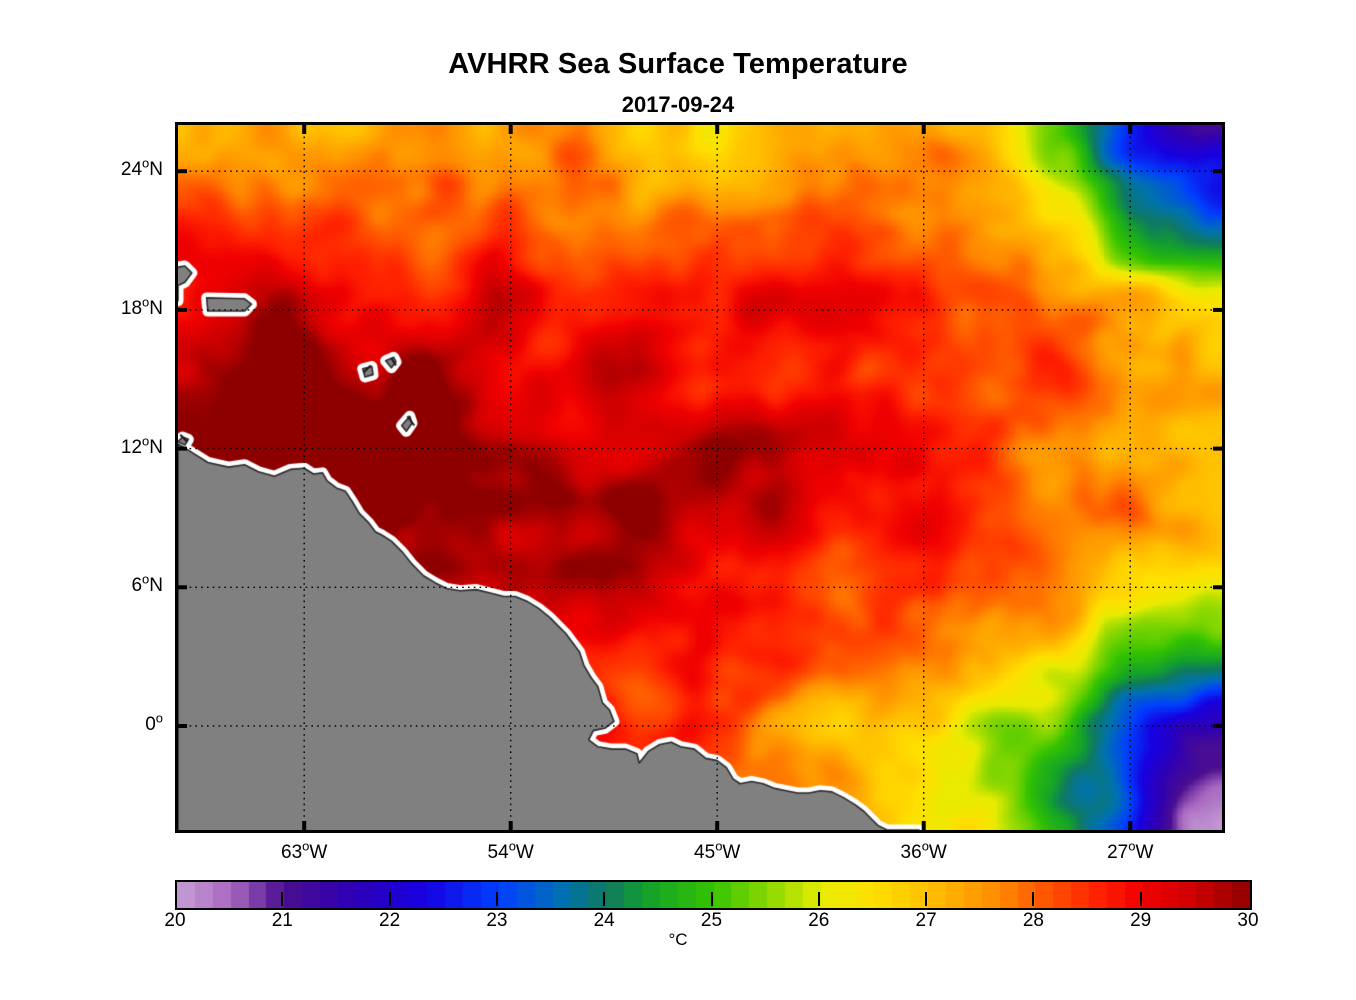  Describe the element at coordinates (678, 104) in the screenshot. I see `figure-subtitle: 2017-09-24` at that location.